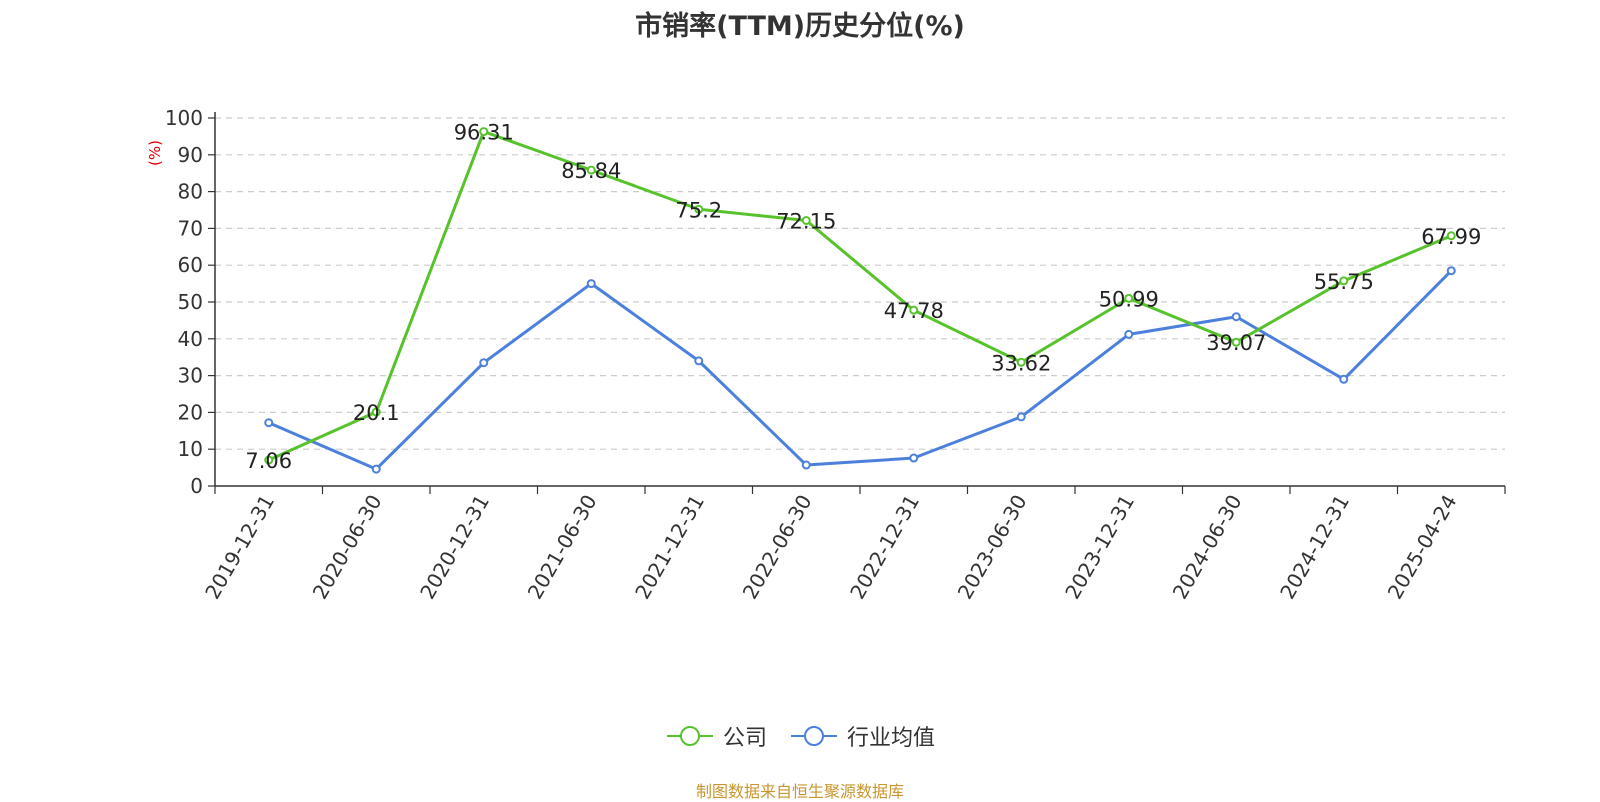  What do you see at coordinates (454, 547) in the screenshot?
I see `x-tick-label-2: 2020-12-31` at bounding box center [454, 547].